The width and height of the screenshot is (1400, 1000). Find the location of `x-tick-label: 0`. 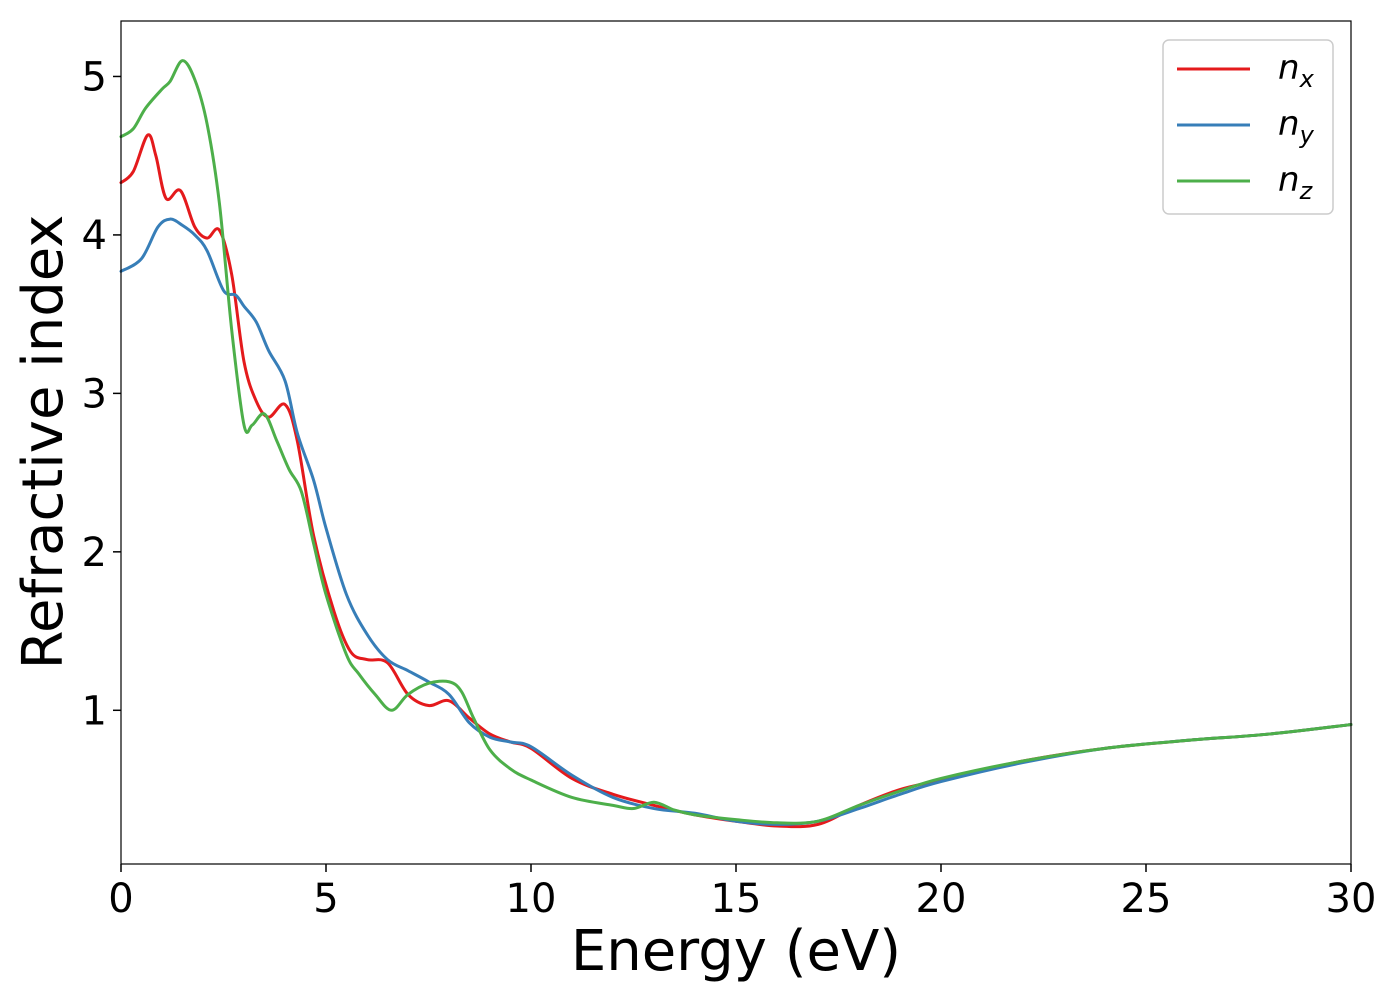

x-tick-label: 0 is located at coordinates (120, 899).